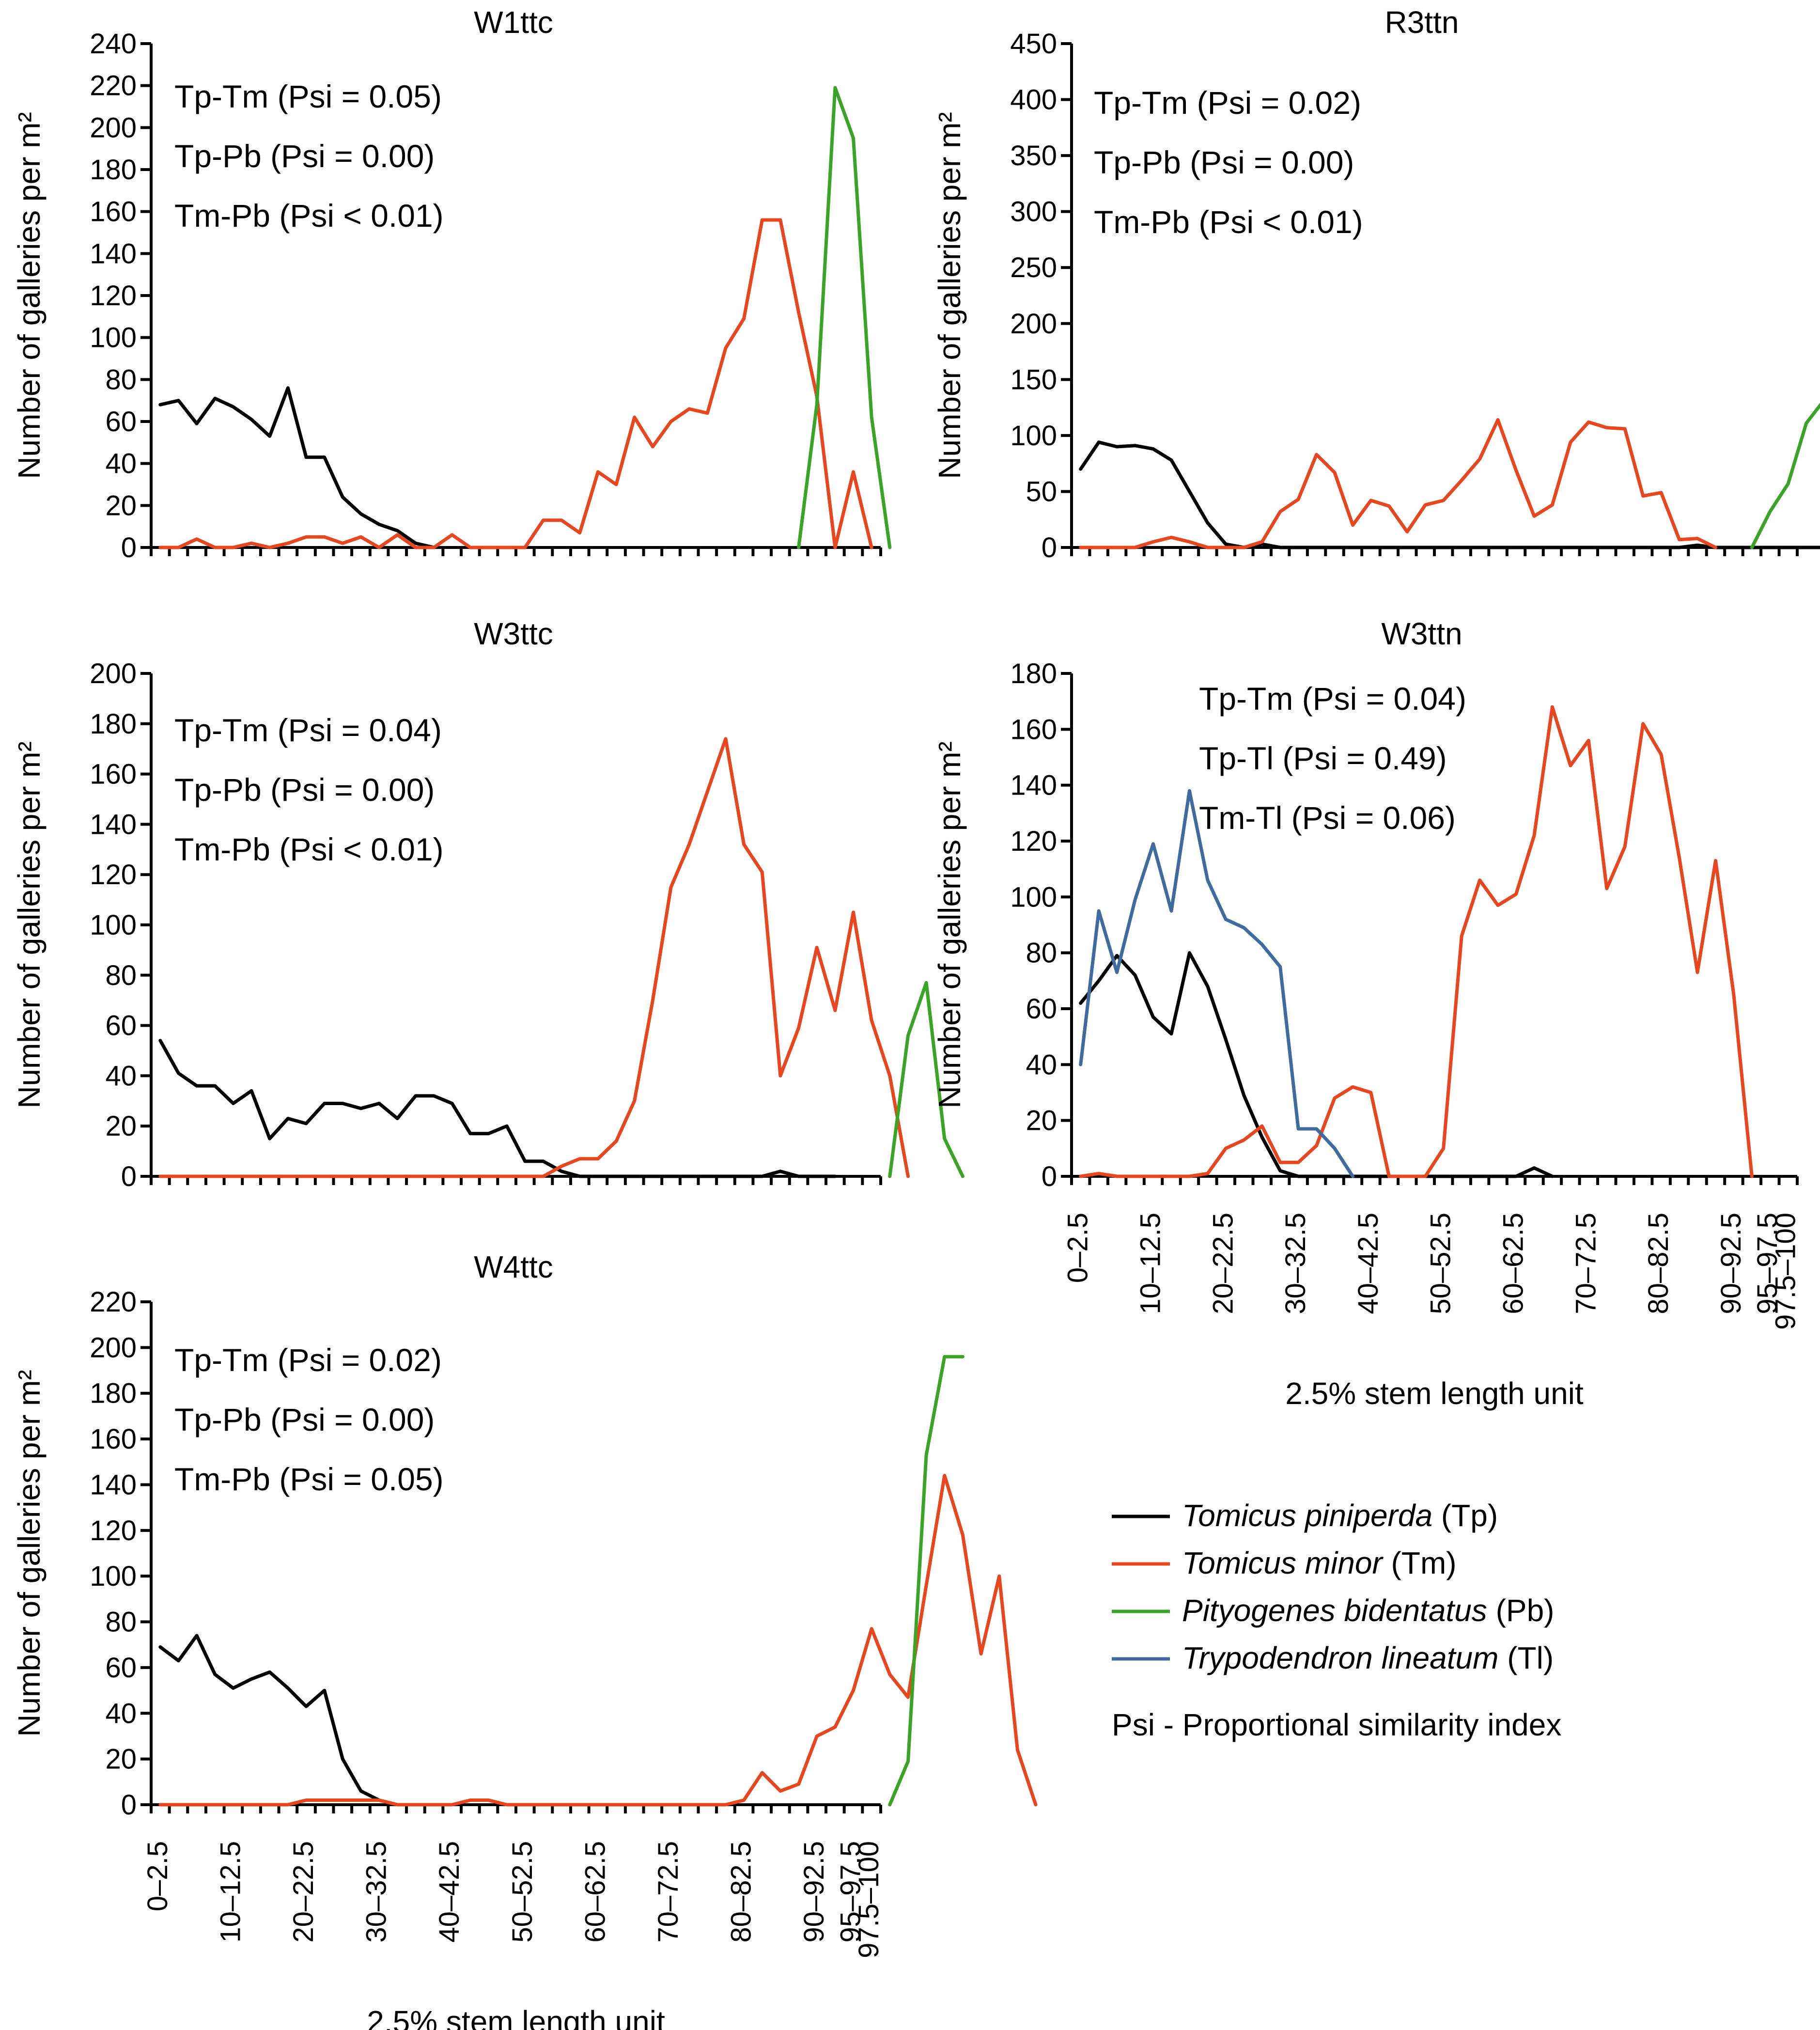 Image resolution: width=1820 pixels, height=2030 pixels. Describe the element at coordinates (1034, 44) in the screenshot. I see `y-tick-label: 450` at that location.